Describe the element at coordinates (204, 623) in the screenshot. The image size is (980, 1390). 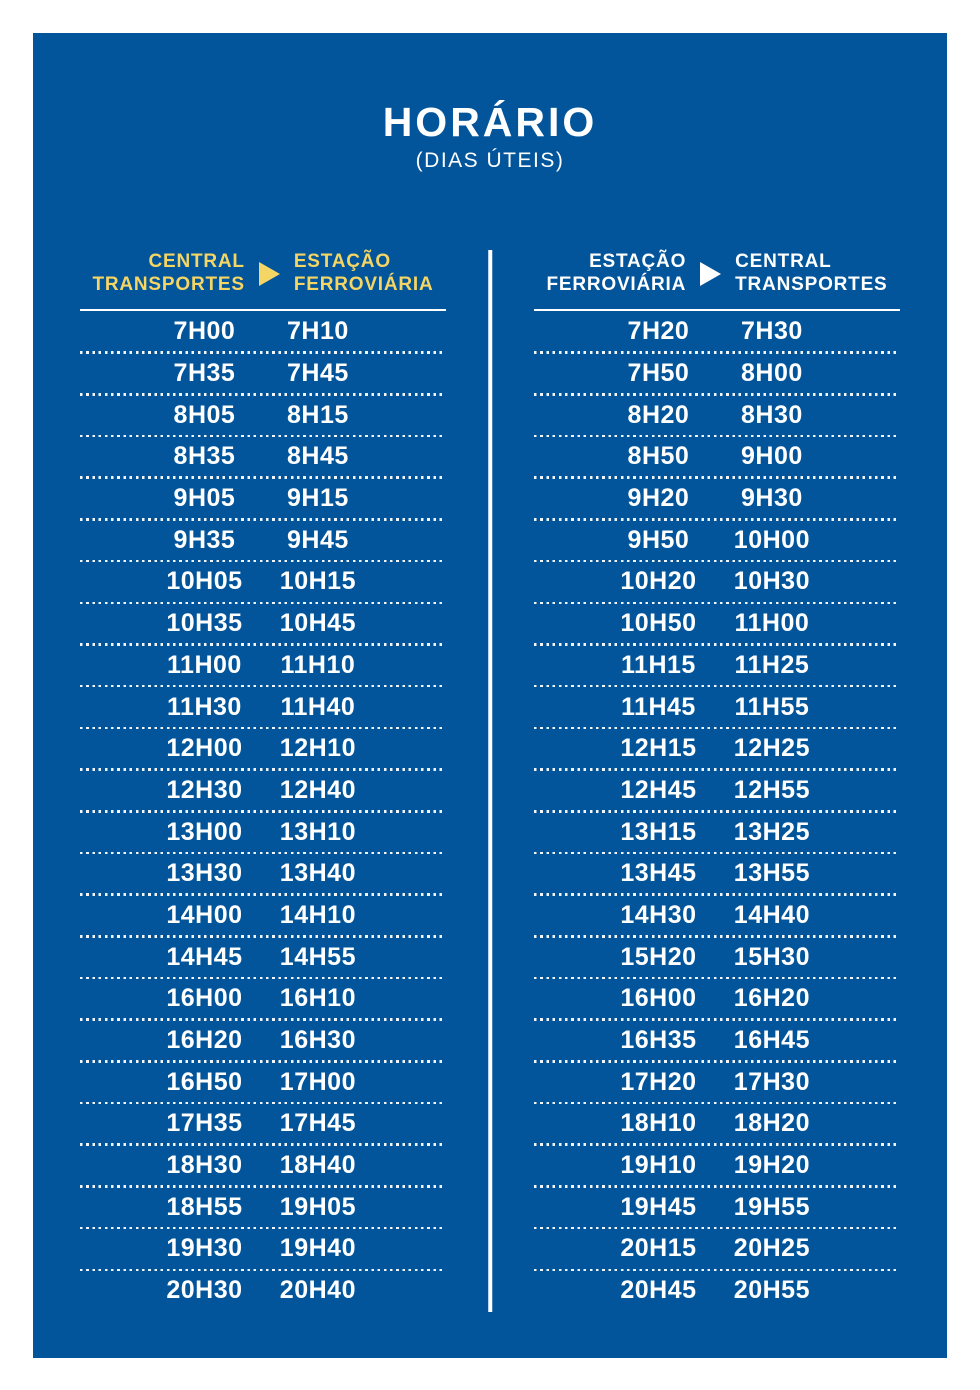
I see `departure-time: 10H35` at that location.